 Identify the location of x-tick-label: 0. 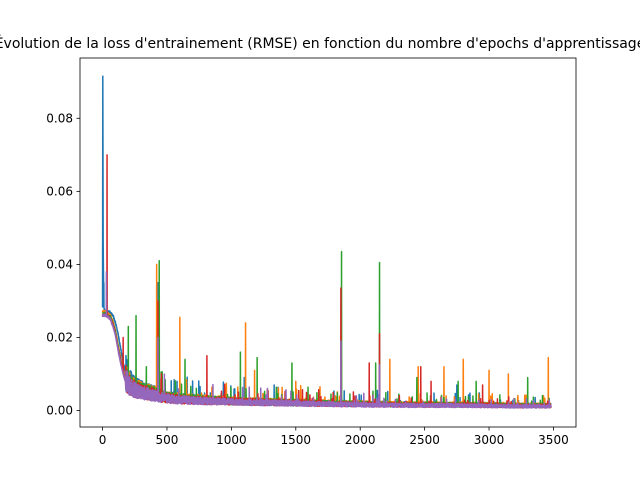
(103, 440).